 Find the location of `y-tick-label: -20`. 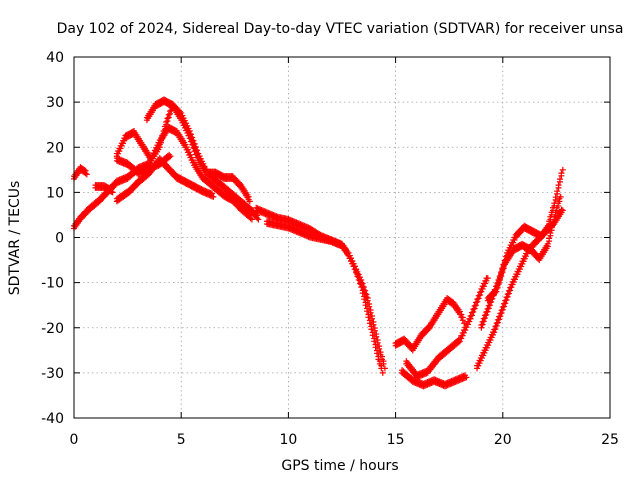

y-tick-label: -20 is located at coordinates (52, 329).